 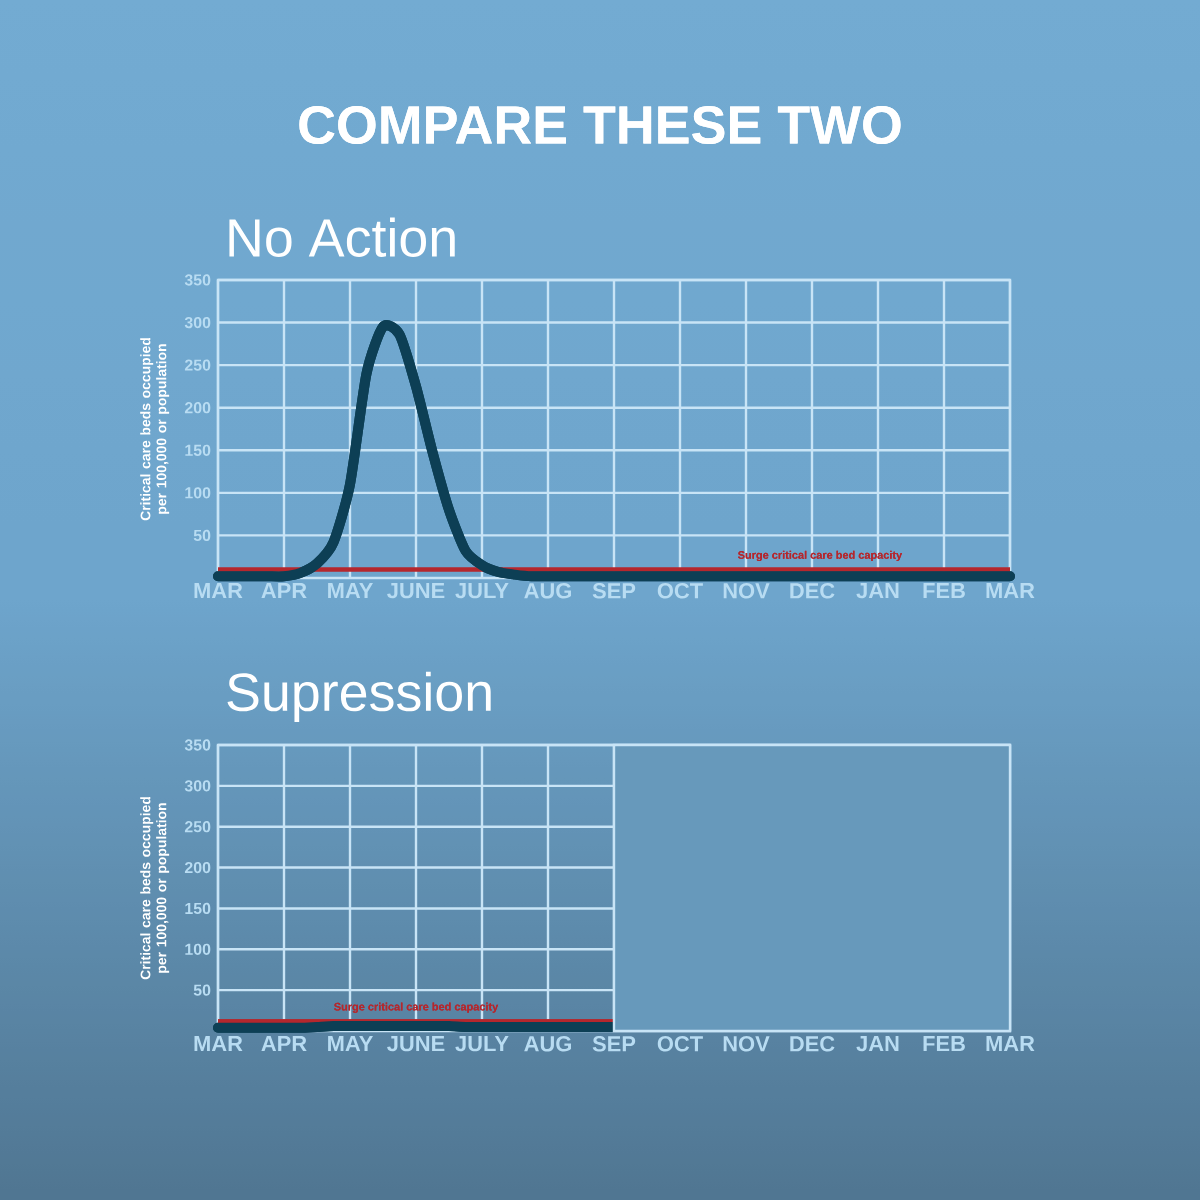 I want to click on chart-title: No Action, so click(x=342, y=237).